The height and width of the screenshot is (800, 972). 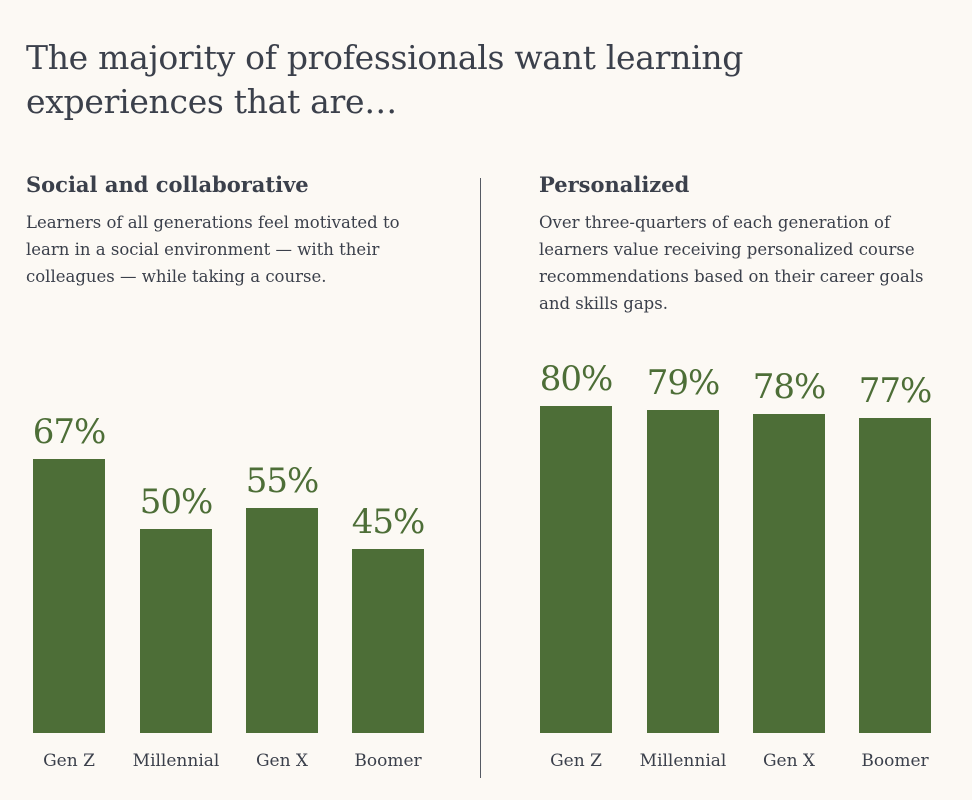 I want to click on data-label: 45%, so click(x=388, y=521).